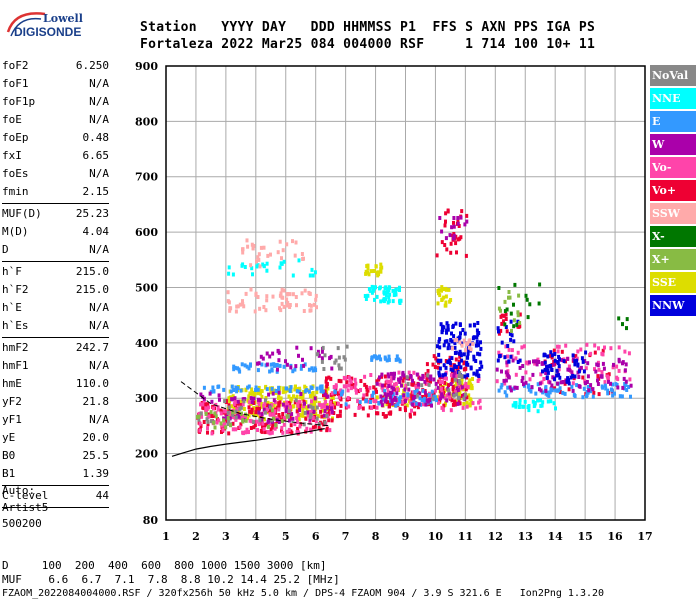 This screenshot has height=600, width=700. What do you see at coordinates (96, 231) in the screenshot?
I see `param-value: 4.04` at bounding box center [96, 231].